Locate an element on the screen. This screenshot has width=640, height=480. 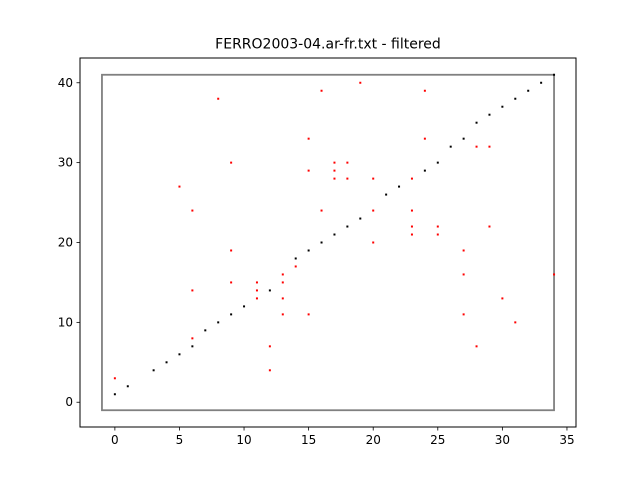
x-tick-label: 25 is located at coordinates (437, 440).